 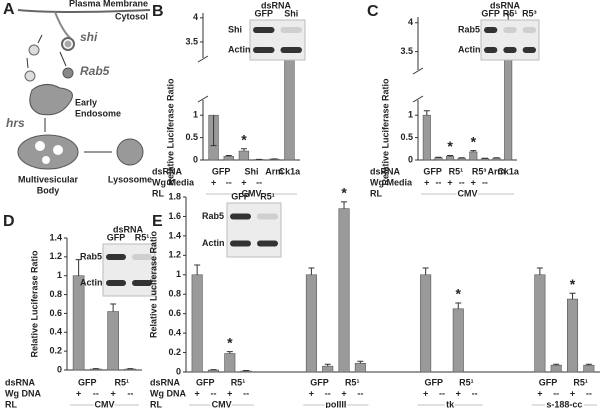 I want to click on row-label: RL, so click(x=156, y=403).